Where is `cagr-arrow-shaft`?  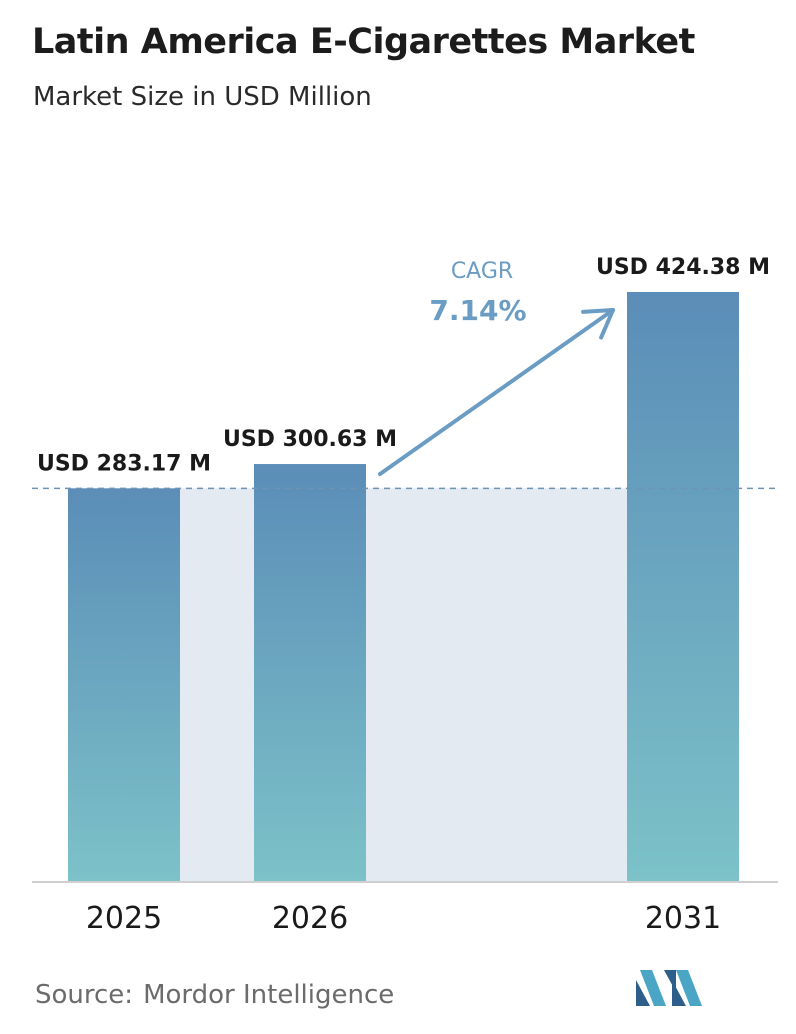
cagr-arrow-shaft is located at coordinates (496, 392).